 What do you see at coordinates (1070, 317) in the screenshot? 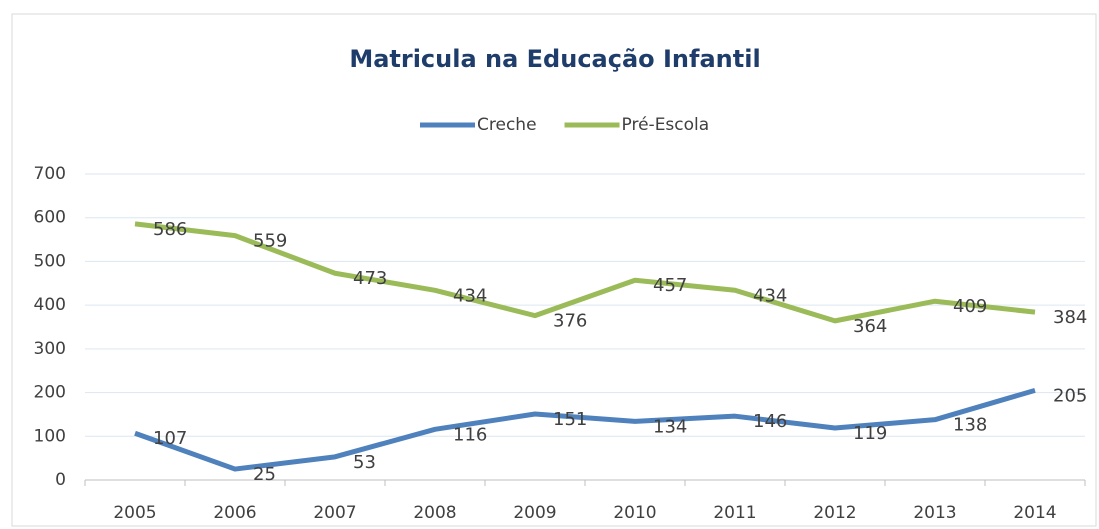
I see `data-label: 384` at bounding box center [1070, 317].